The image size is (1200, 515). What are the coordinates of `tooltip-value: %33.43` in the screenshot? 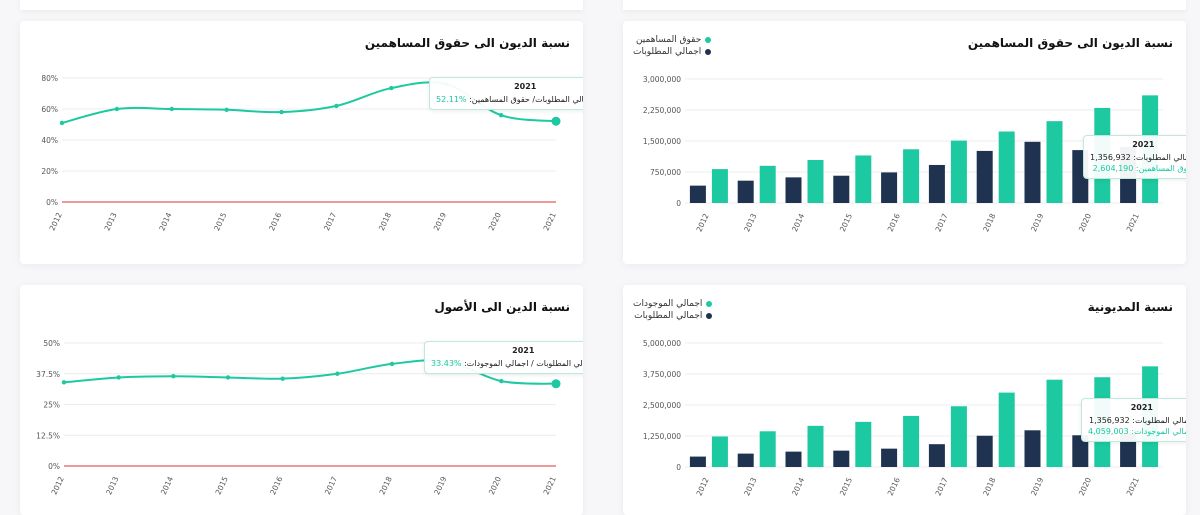 It's located at (446, 363).